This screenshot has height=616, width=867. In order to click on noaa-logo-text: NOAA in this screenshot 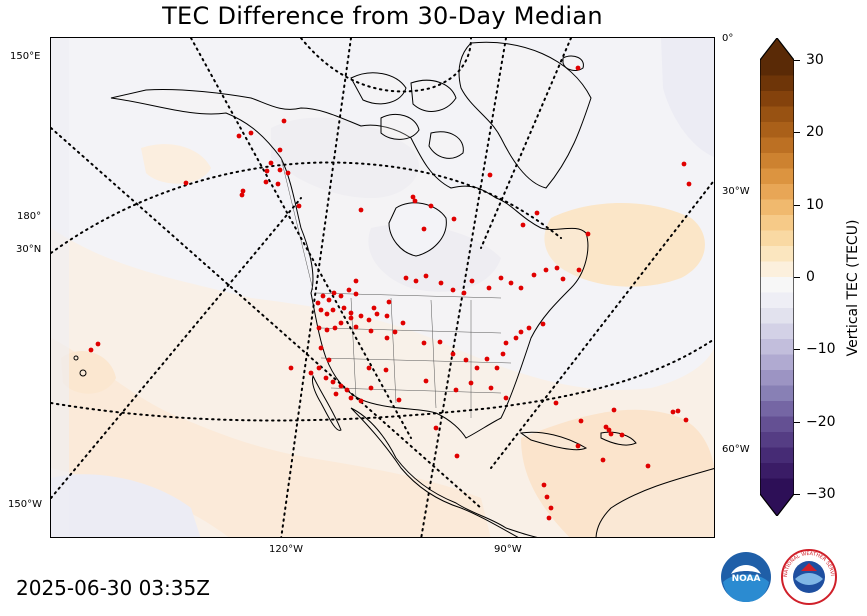, I will do `click(746, 579)`.